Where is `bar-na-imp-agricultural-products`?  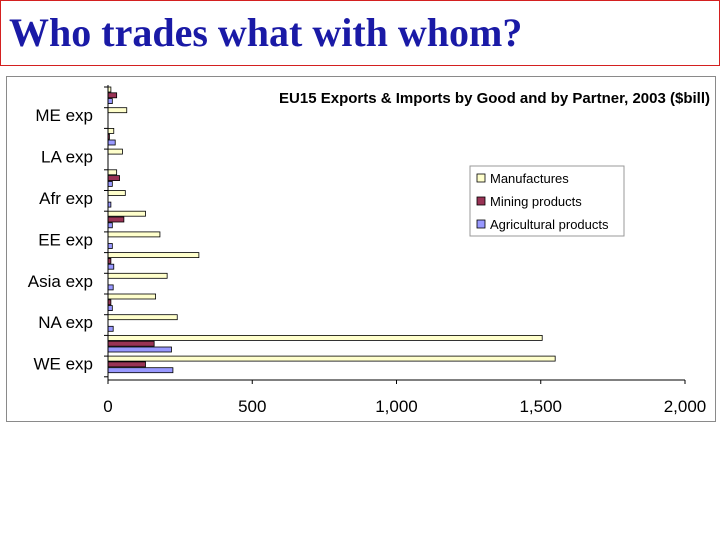 bar-na-imp-agricultural-products is located at coordinates (110, 308).